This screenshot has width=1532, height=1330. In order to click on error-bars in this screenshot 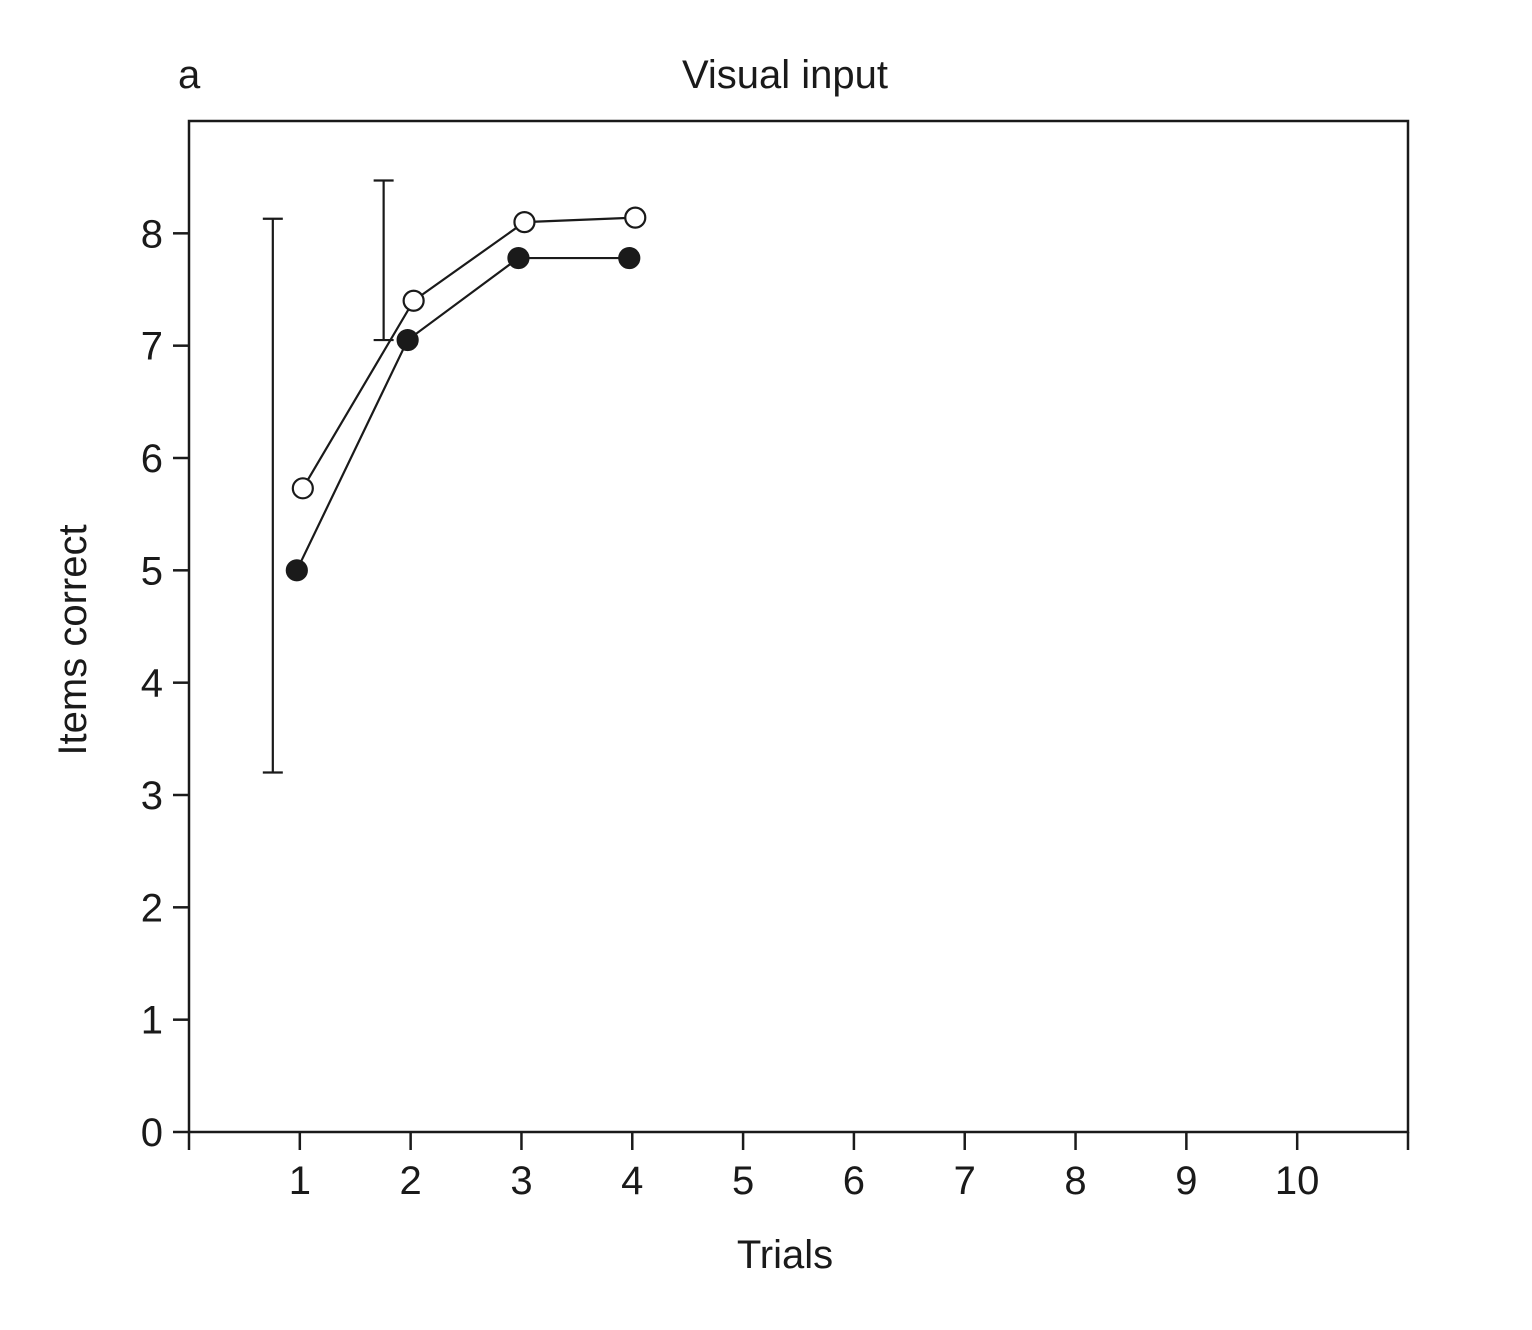, I will do `click(328, 476)`.